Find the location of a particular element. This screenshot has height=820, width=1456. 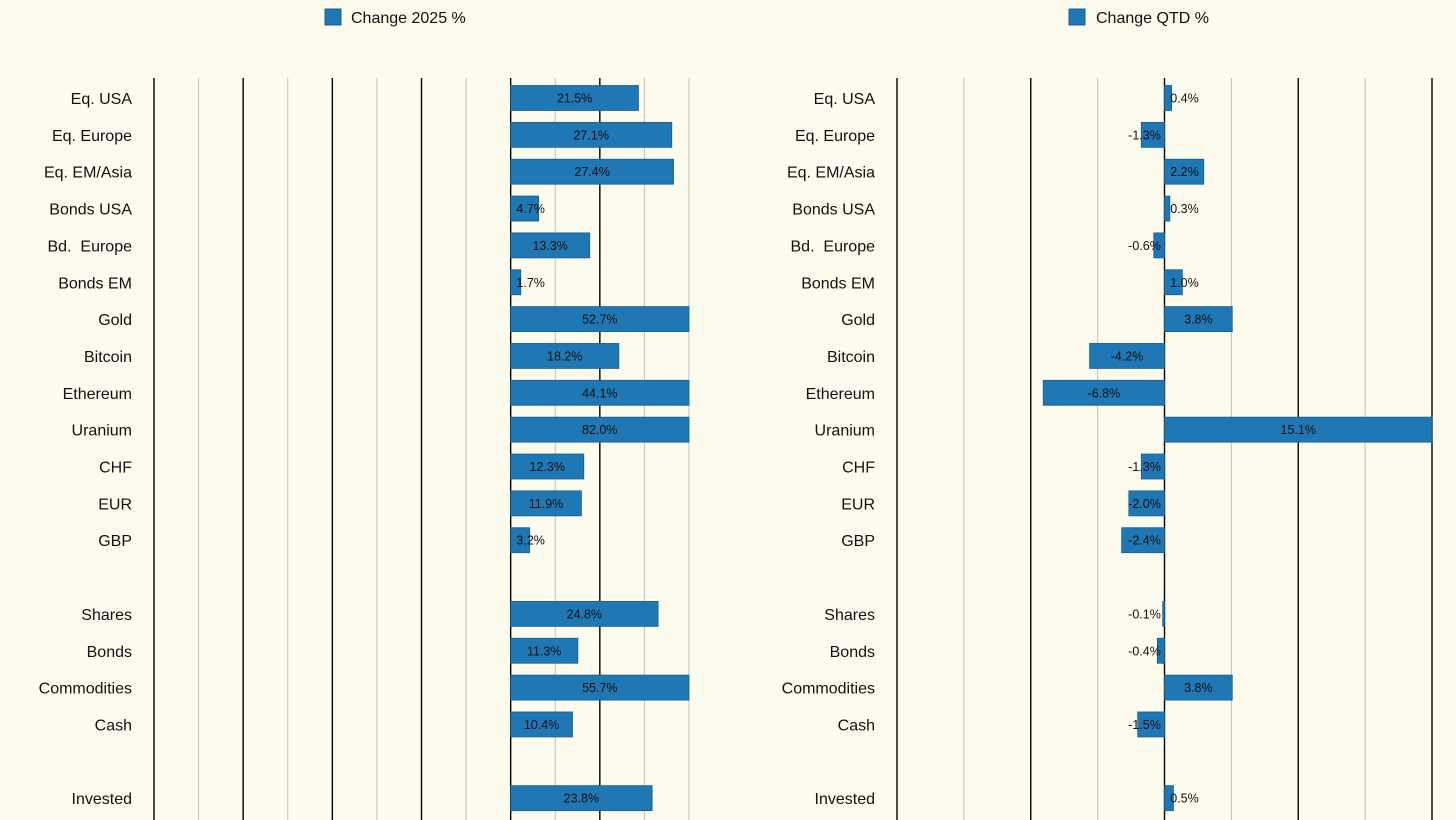

panel1-value-label: 12.3% is located at coordinates (546, 467).